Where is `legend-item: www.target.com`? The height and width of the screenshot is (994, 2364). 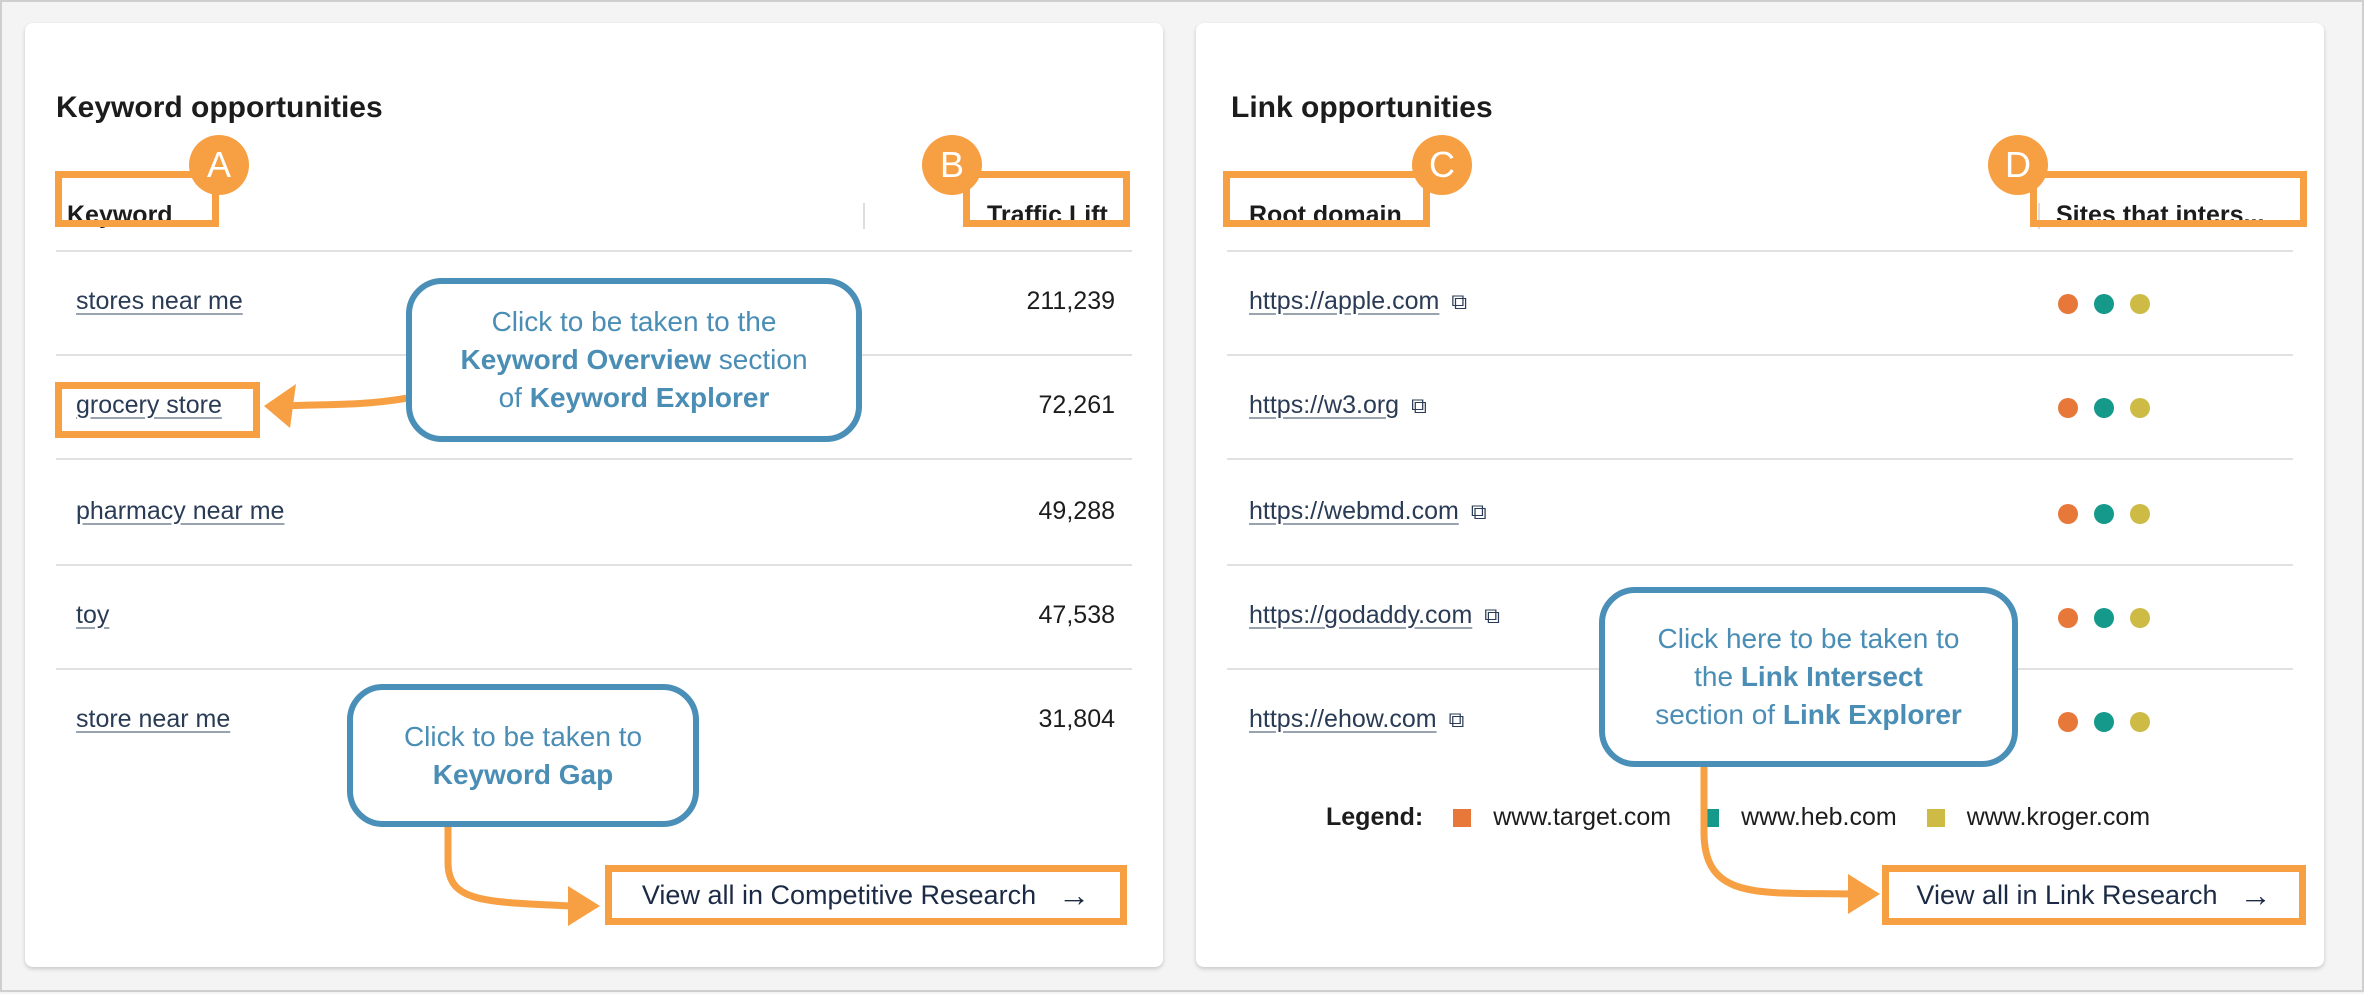
legend-item: www.target.com is located at coordinates (1582, 817).